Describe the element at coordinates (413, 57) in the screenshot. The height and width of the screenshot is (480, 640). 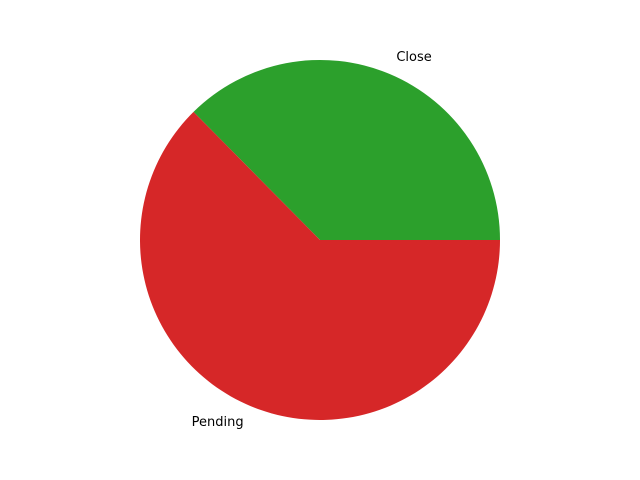
I see `pie-label-close: Close` at that location.